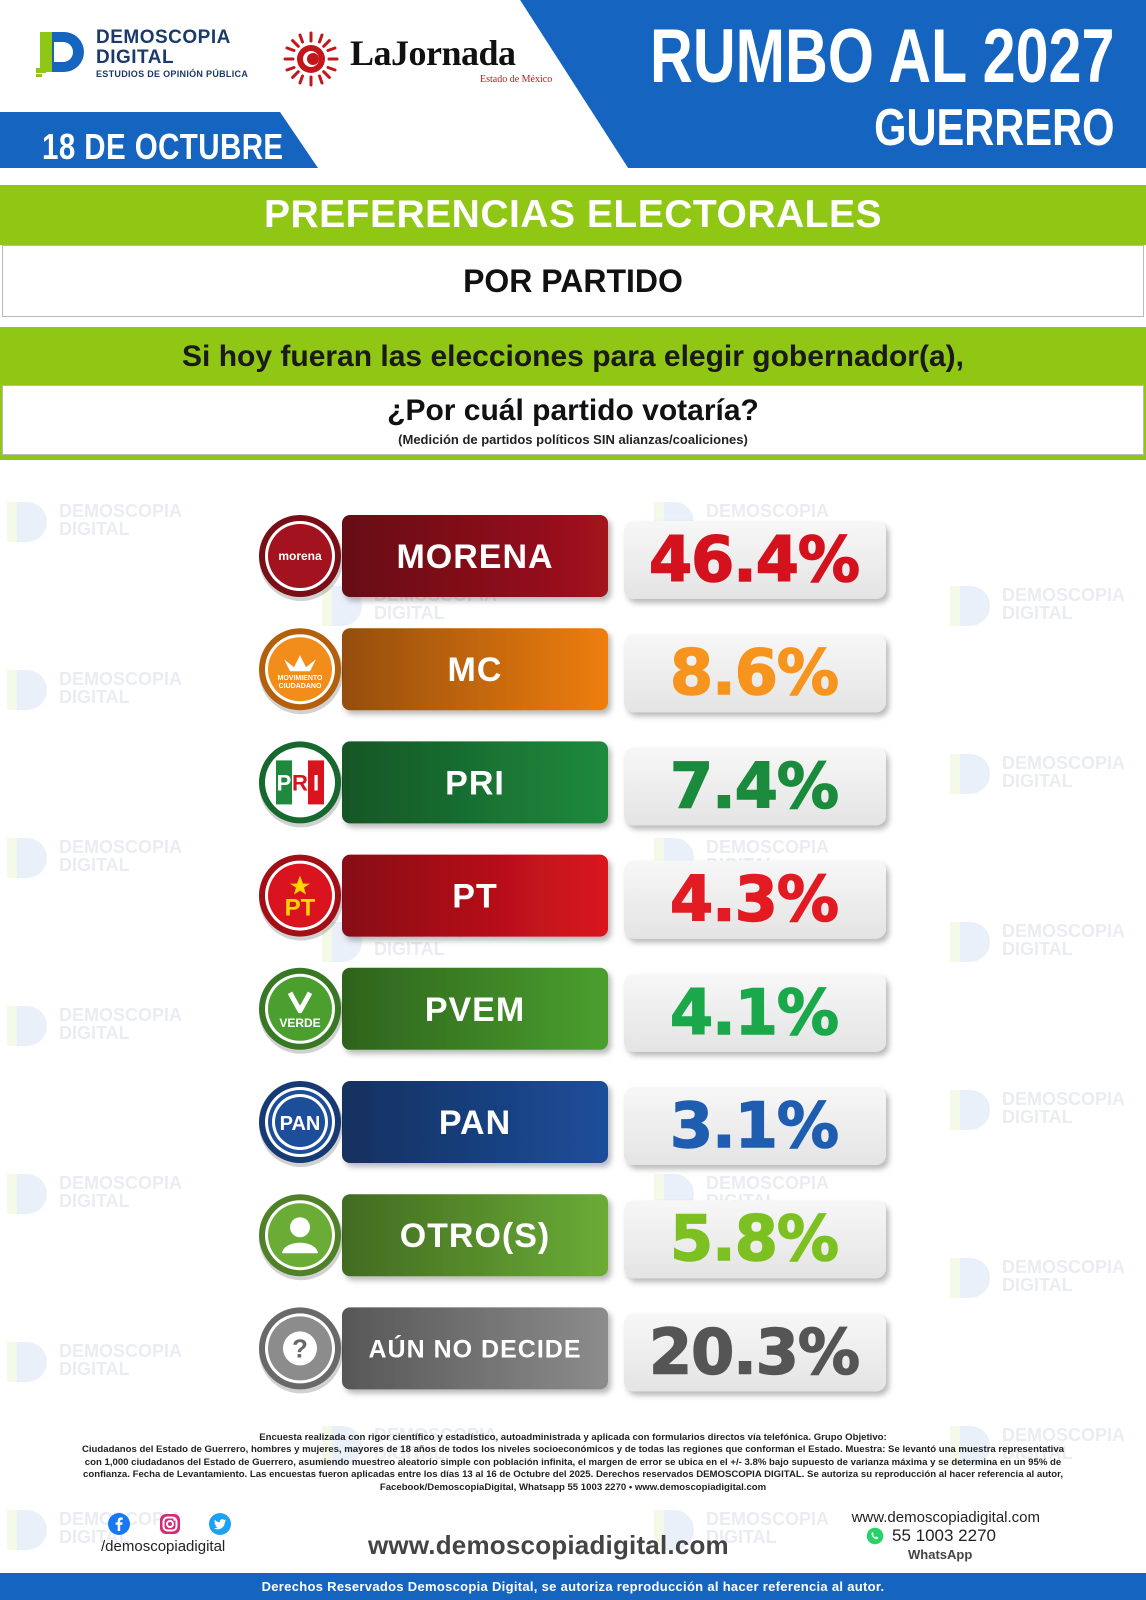 The image size is (1146, 1600). What do you see at coordinates (944, 1535) in the screenshot?
I see `whatsapp-number: 55 1003 2270` at bounding box center [944, 1535].